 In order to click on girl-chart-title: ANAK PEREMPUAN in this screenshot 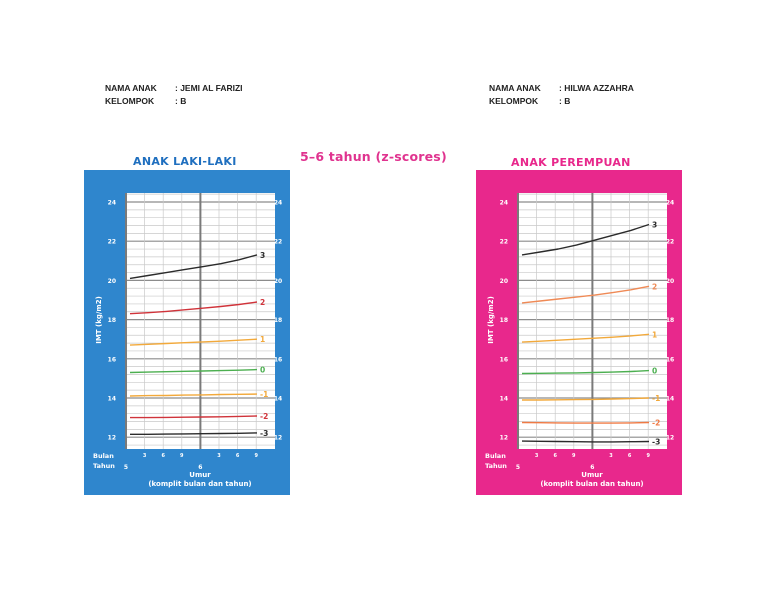, I will do `click(571, 162)`.